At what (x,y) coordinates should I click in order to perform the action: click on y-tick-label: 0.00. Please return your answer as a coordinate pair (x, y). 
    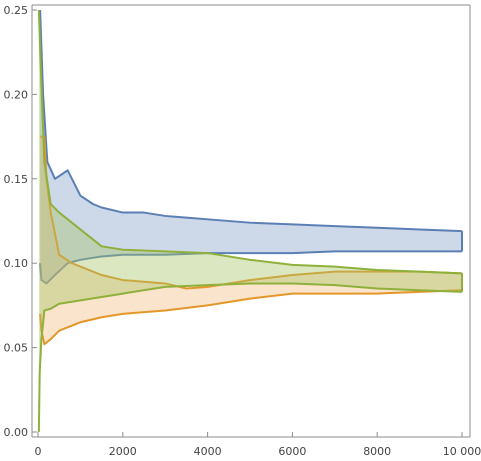
    Looking at the image, I should click on (16, 432).